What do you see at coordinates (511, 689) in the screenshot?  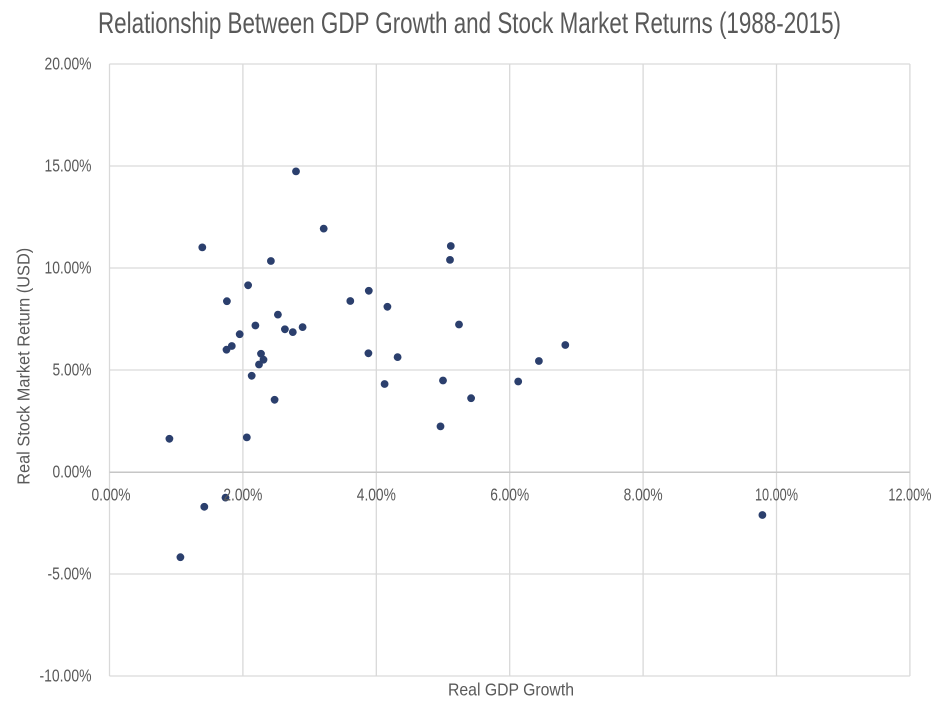 I see `svg-text: Real GDP Growth` at bounding box center [511, 689].